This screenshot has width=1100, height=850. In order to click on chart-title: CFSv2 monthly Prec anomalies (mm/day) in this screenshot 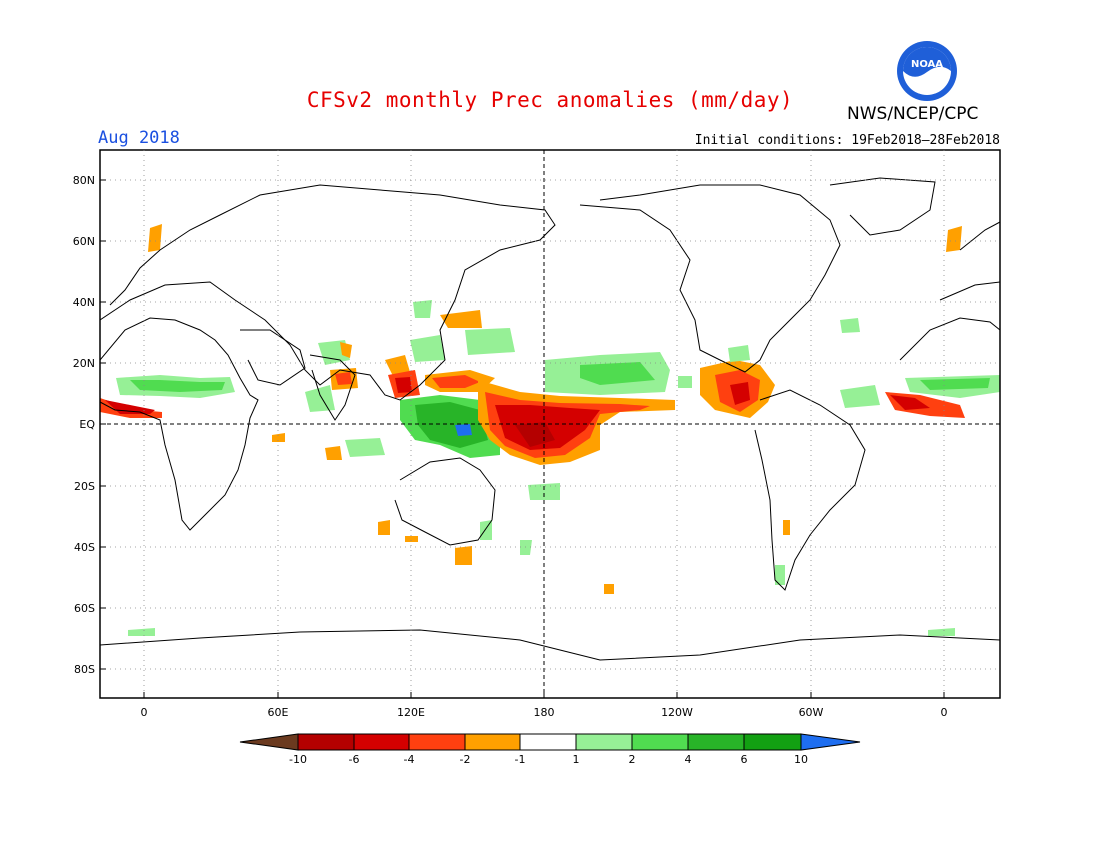, I will do `click(550, 100)`.